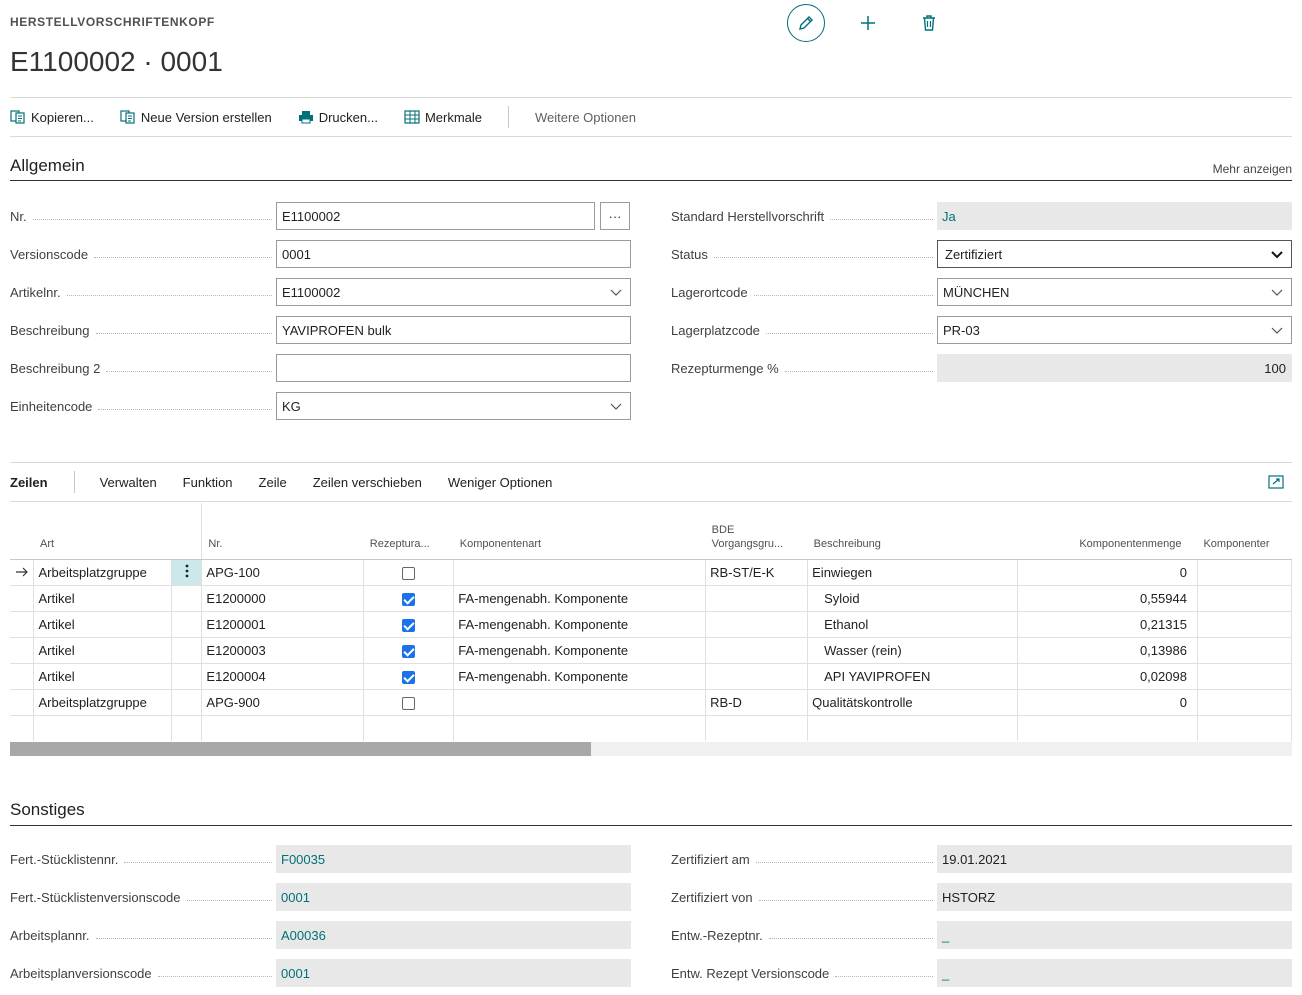 This screenshot has width=1302, height=995. What do you see at coordinates (806, 23) in the screenshot?
I see `edit-button` at bounding box center [806, 23].